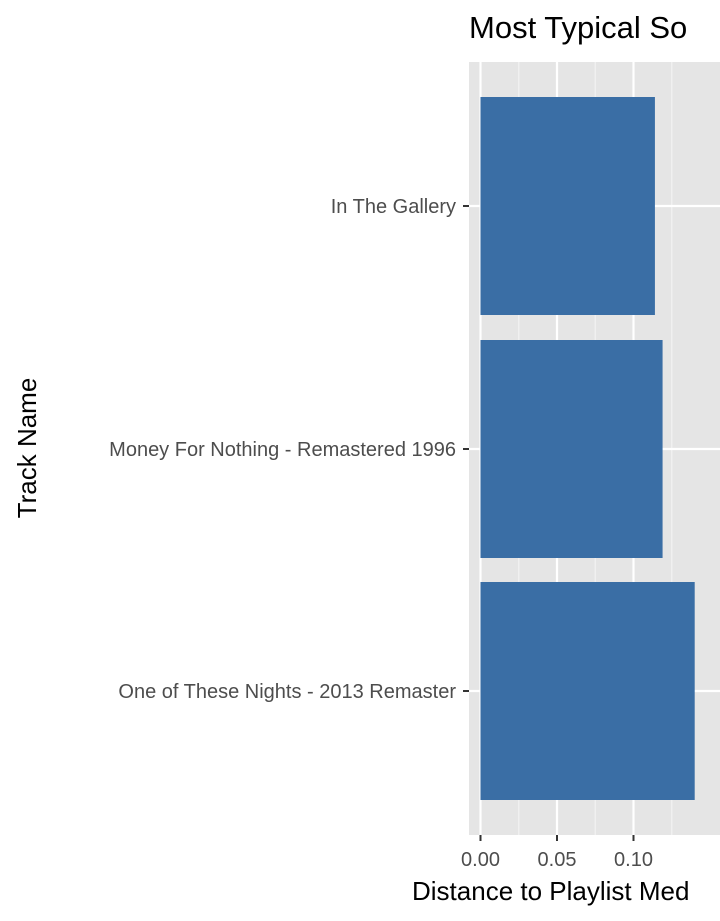 This screenshot has height=921, width=720. I want to click on x-tick-label-0: 0.00, so click(480, 860).